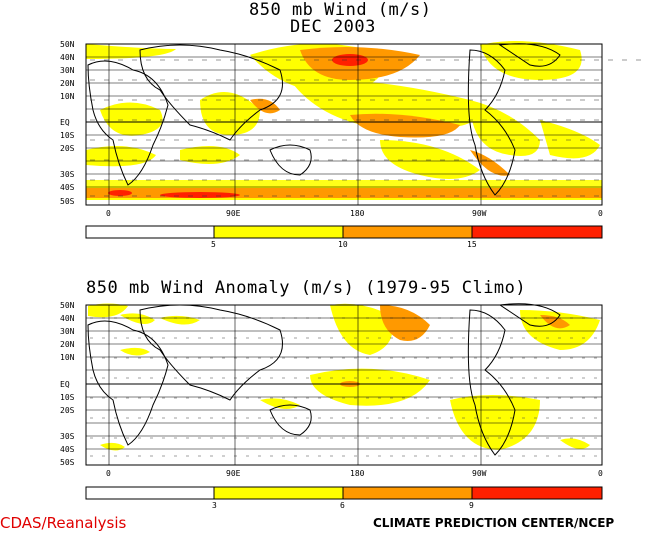 The image size is (647, 534). I want to click on p1-lat-40n: 40N, so click(67, 57).